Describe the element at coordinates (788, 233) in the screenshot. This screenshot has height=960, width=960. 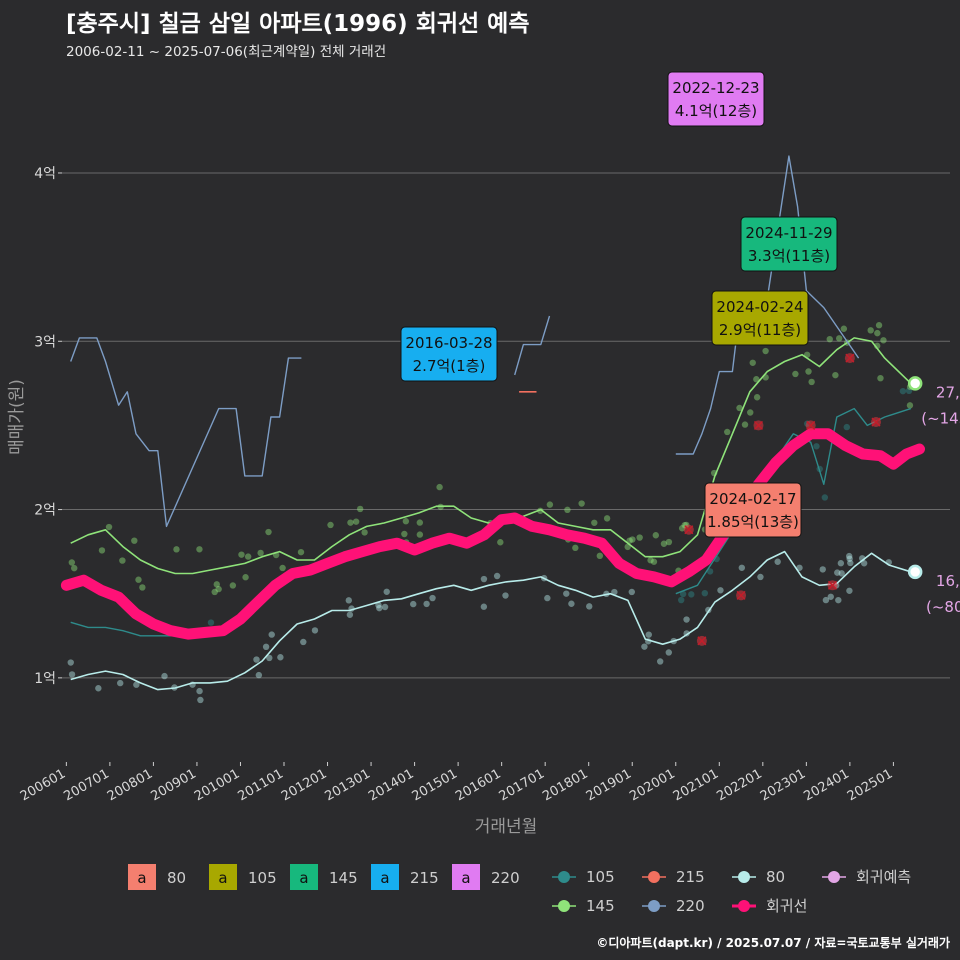
I see `annotation-date: 2024-11-29` at that location.